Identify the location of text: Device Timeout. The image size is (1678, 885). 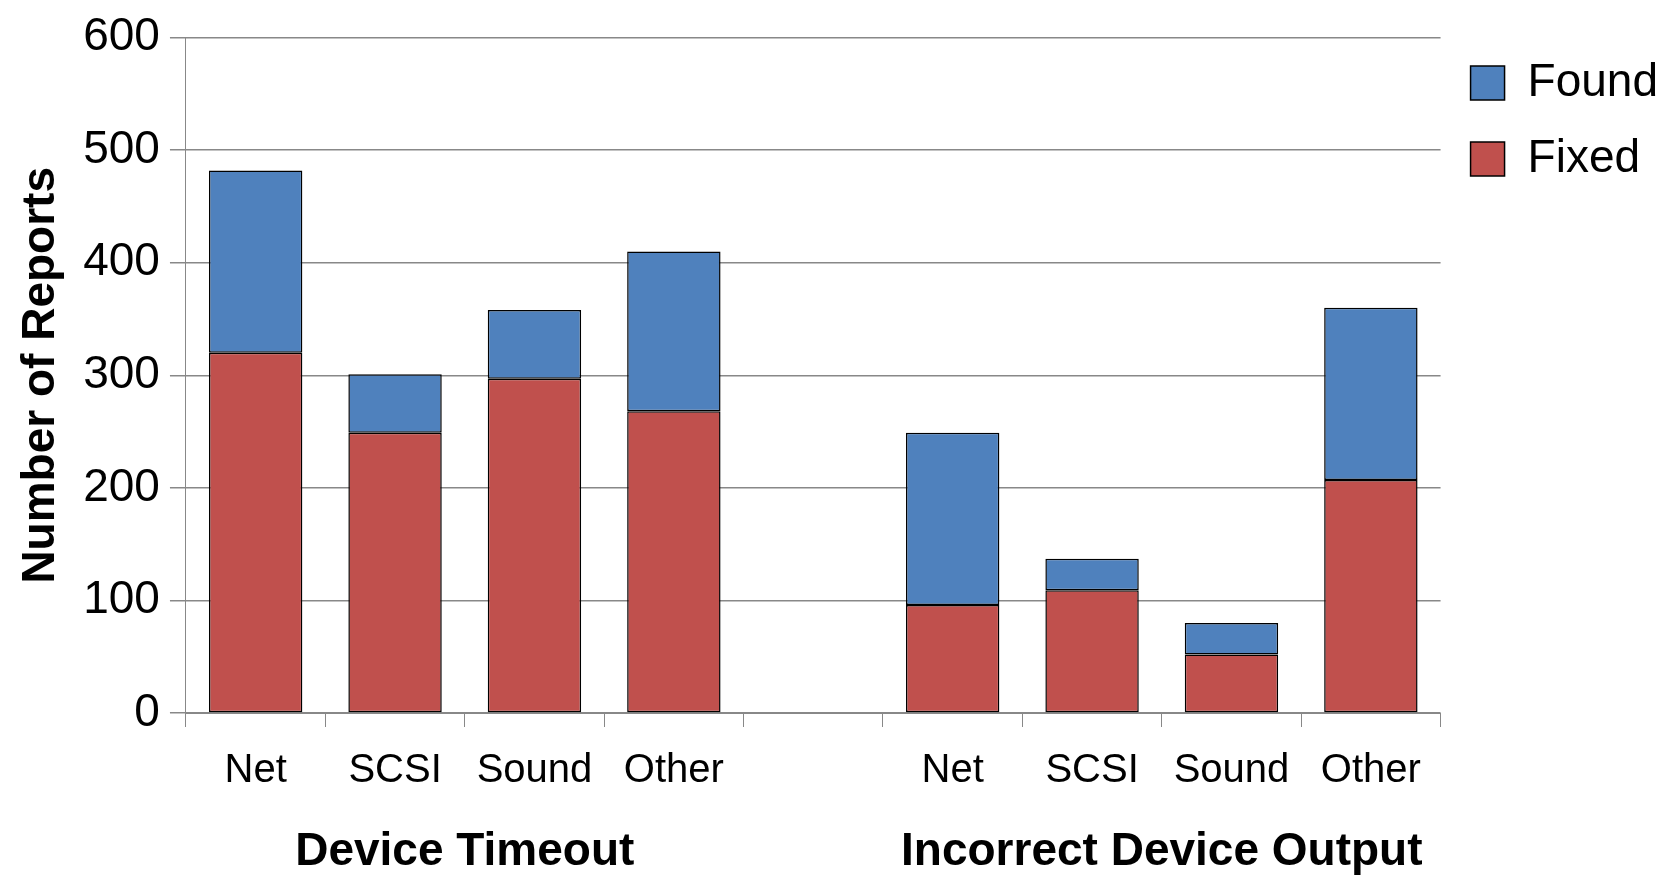
(465, 848).